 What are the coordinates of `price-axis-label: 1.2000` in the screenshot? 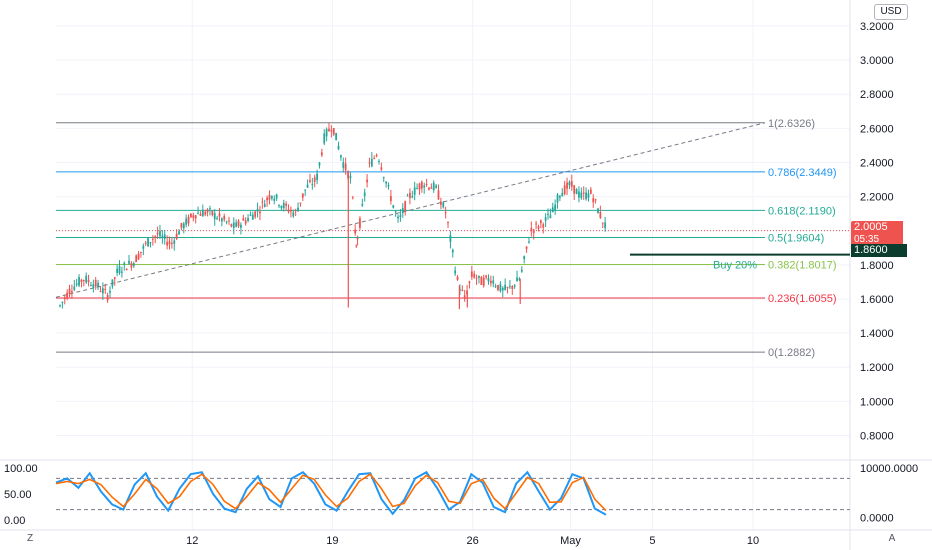 It's located at (877, 368).